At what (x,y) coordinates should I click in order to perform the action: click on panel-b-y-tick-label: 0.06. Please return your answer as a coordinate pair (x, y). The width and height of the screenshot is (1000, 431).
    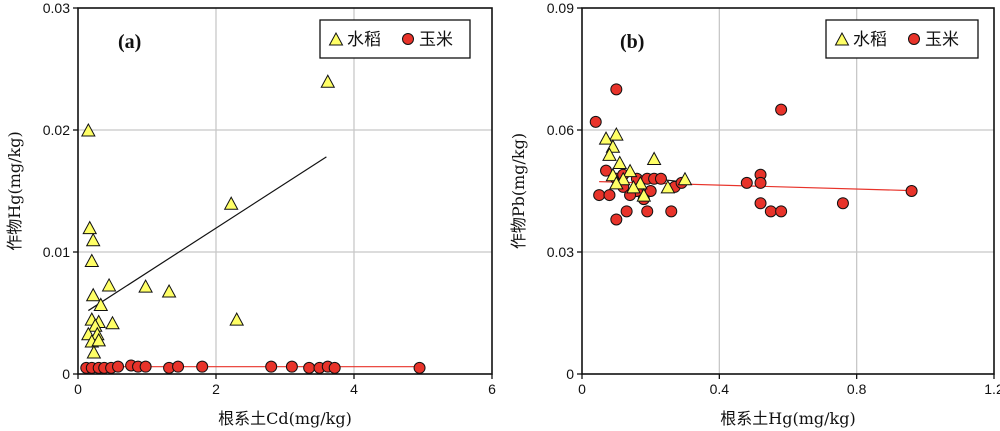
    Looking at the image, I should click on (560, 130).